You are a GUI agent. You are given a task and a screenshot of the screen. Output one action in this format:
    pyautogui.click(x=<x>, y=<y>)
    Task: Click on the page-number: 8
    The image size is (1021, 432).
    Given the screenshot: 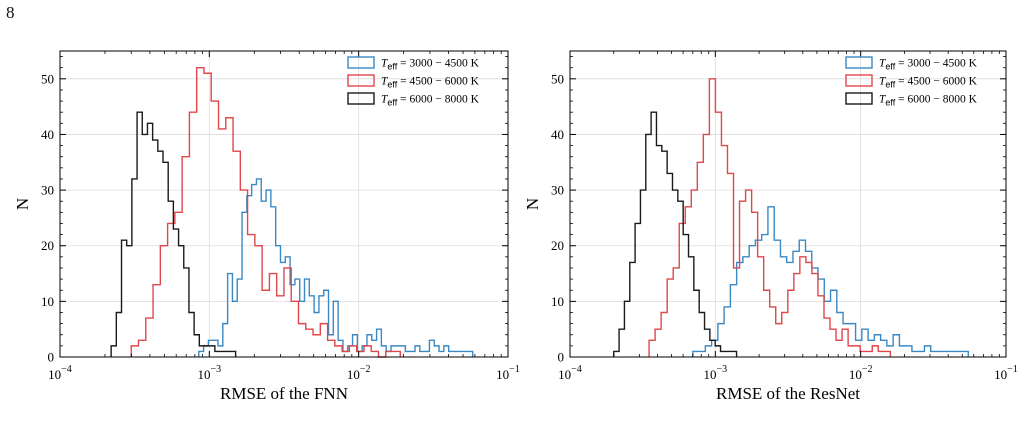 What is the action you would take?
    pyautogui.click(x=10, y=12)
    